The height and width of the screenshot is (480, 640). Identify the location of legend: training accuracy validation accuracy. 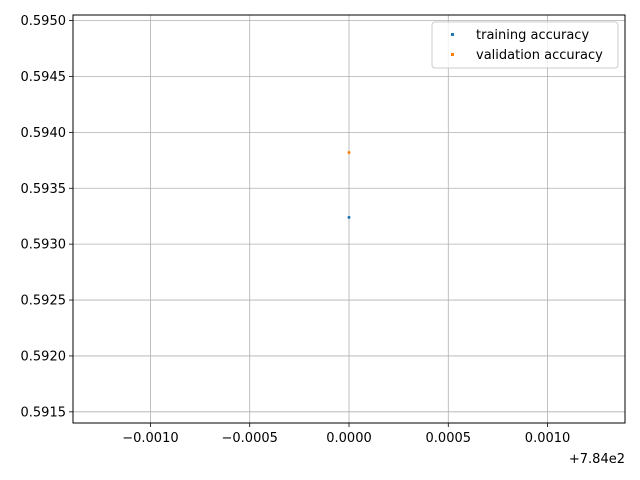
(525, 45).